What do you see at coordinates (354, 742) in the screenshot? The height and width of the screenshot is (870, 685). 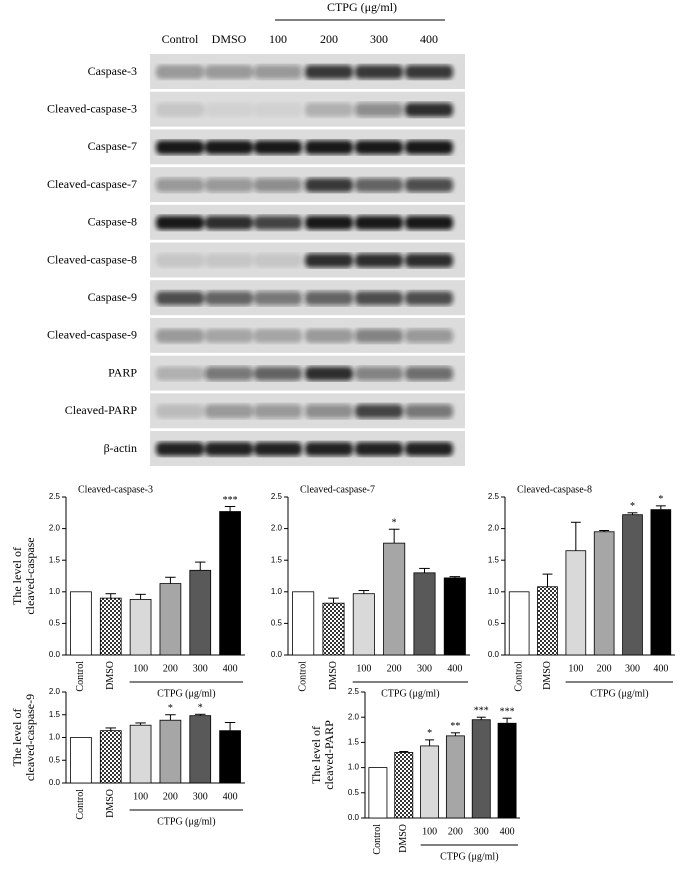 I see `y-tick-label: 1.5` at bounding box center [354, 742].